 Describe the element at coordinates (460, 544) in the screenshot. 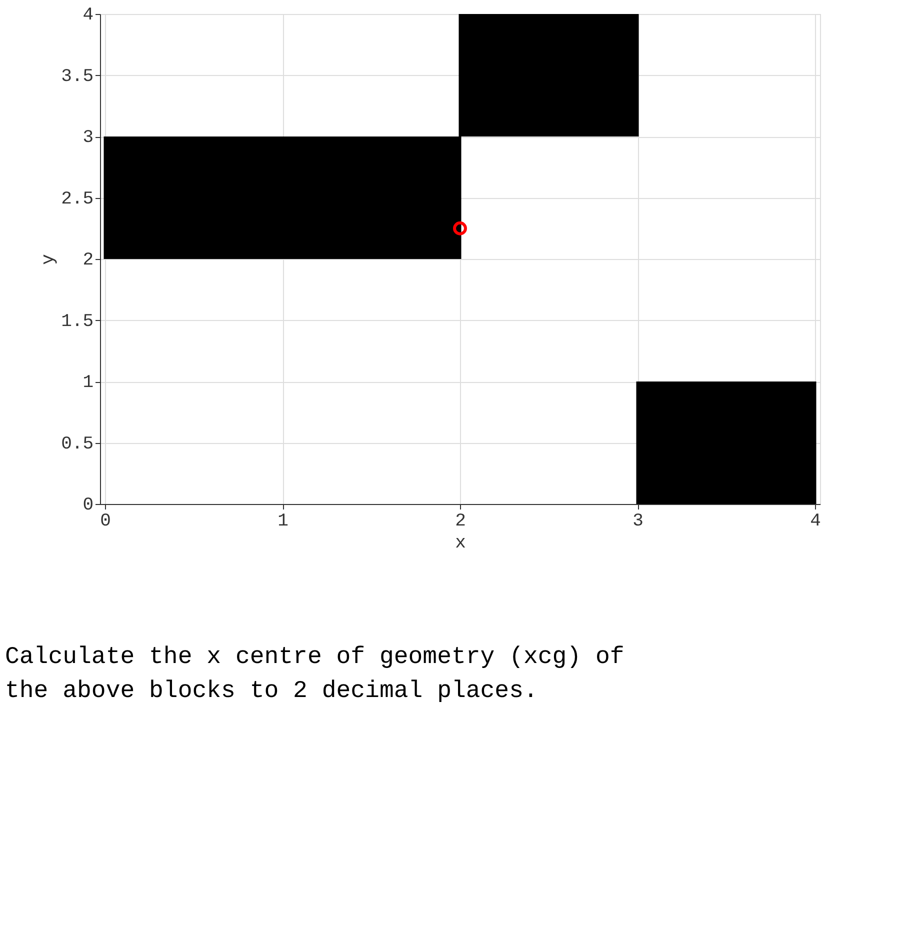

I see `x-axis-title: x` at that location.